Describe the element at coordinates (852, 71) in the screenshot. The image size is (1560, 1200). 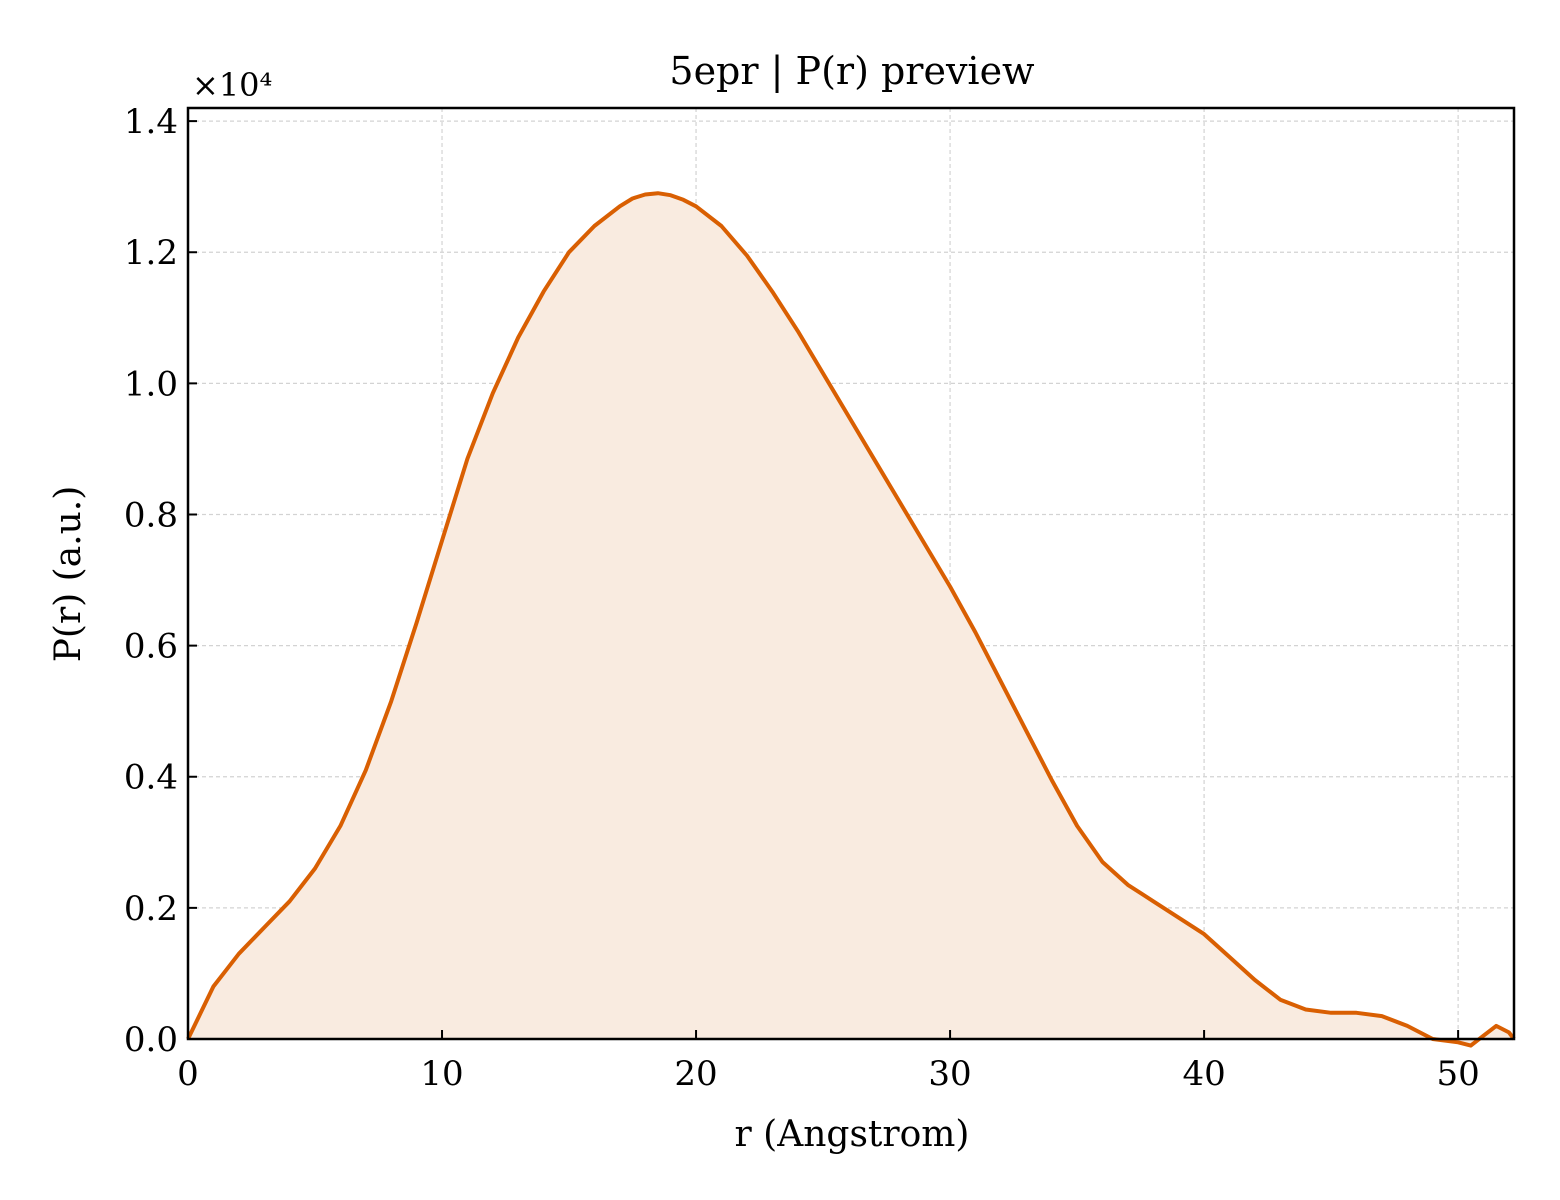
I see `chart-title: 5epr | P(r) preview` at that location.